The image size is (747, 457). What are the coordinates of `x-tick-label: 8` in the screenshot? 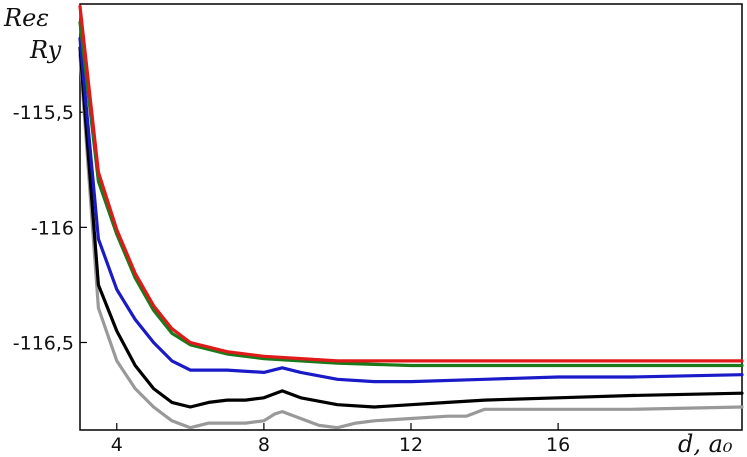 It's located at (264, 445).